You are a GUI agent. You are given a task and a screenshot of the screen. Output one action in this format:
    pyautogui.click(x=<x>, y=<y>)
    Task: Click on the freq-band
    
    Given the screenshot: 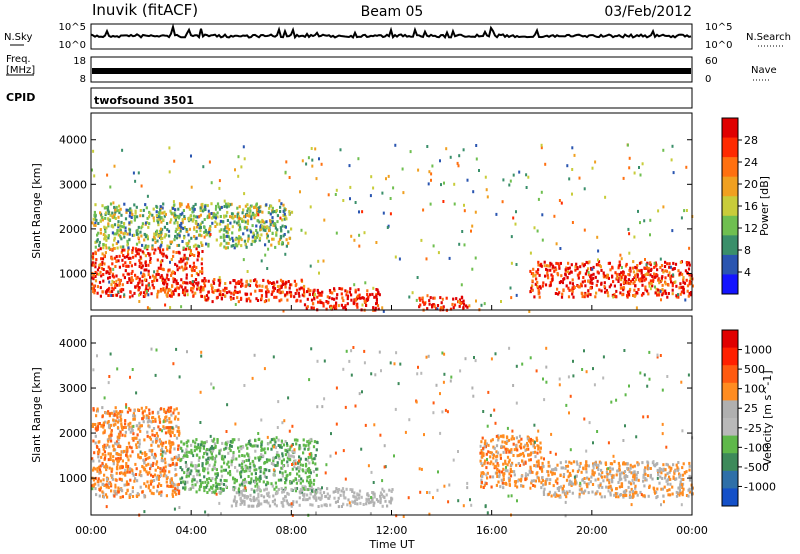 What is the action you would take?
    pyautogui.click(x=391, y=71)
    